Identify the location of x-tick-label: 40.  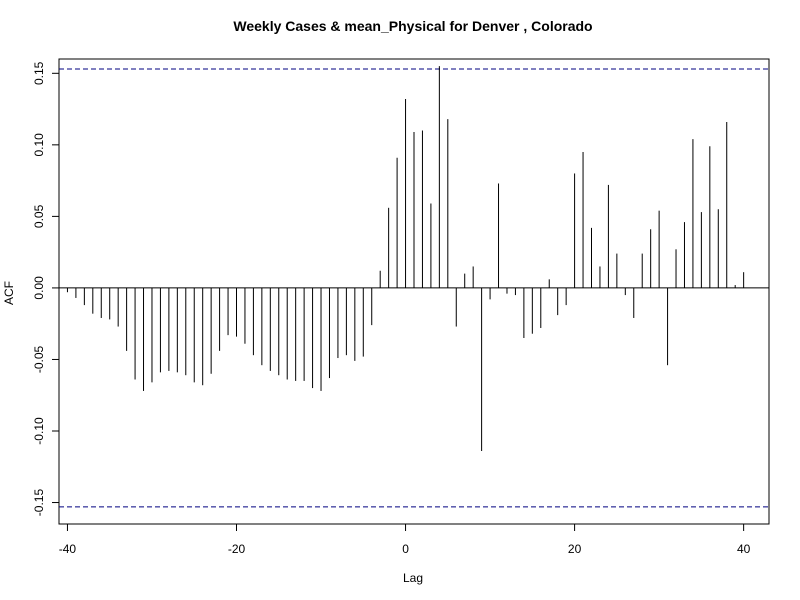
(744, 549).